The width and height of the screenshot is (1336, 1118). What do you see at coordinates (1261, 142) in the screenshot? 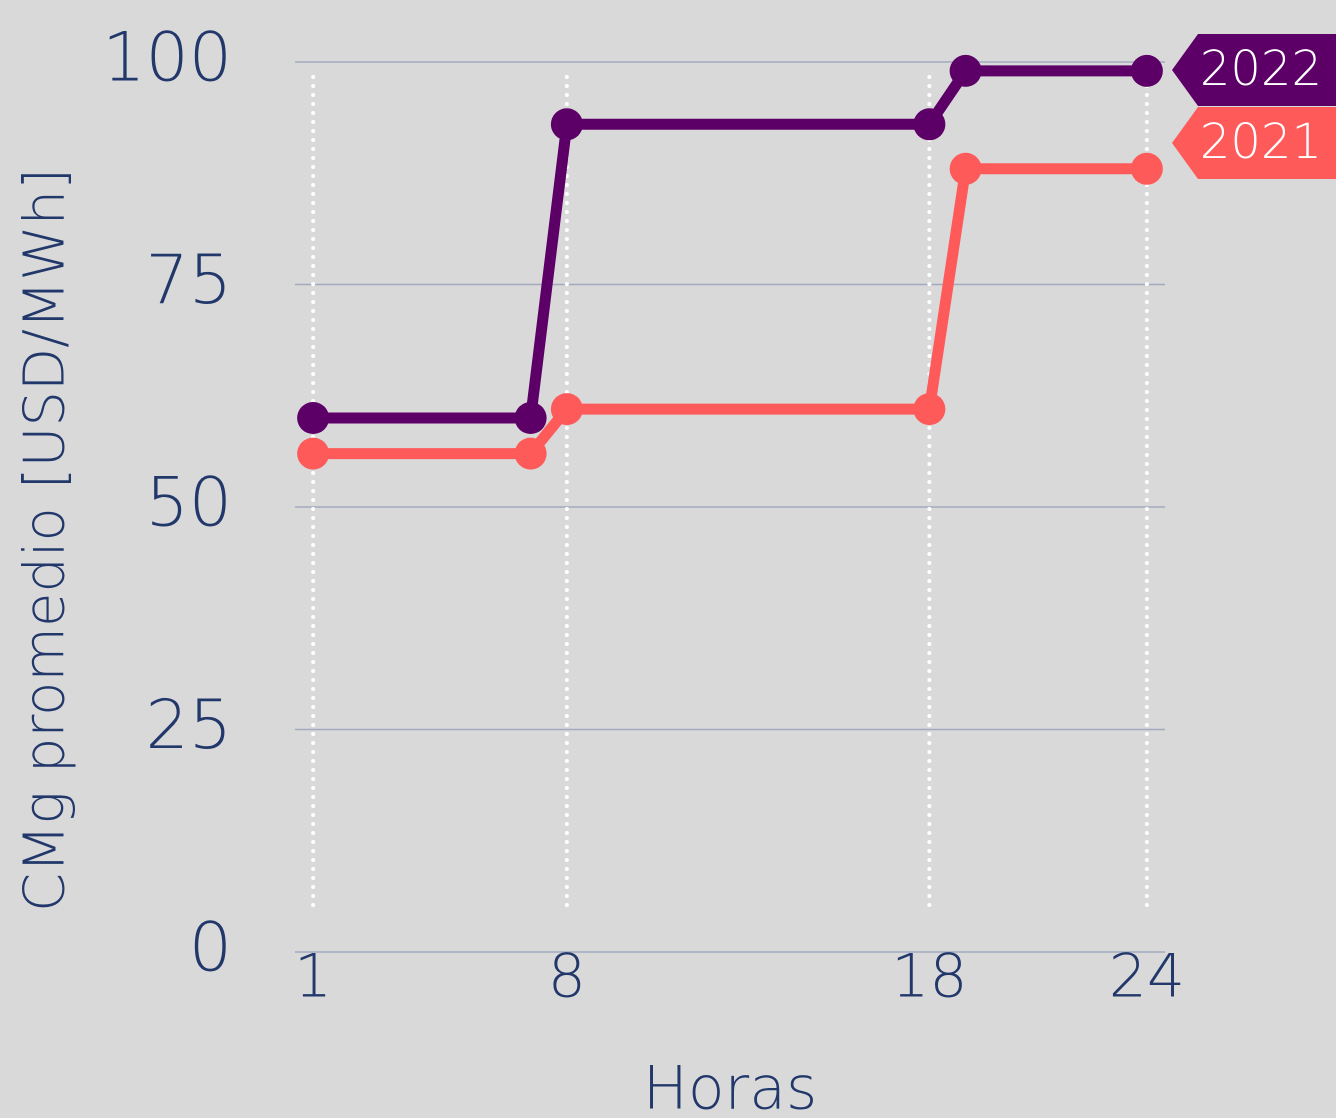
I see `legend-label: 2021` at bounding box center [1261, 142].